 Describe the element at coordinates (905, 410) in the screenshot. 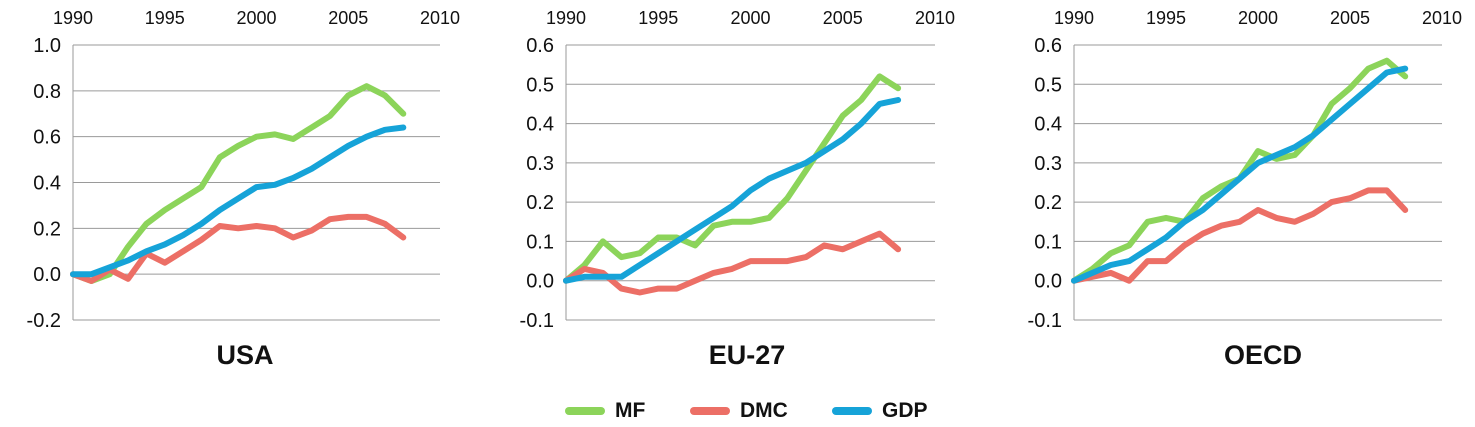

I see `legend-label-gdp: GDP` at that location.